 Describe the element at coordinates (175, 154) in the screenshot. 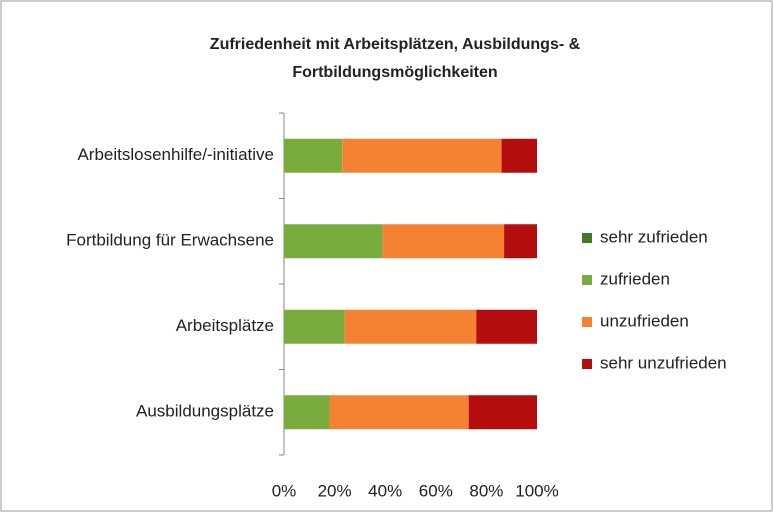

I see `y-tick-label: Arbeitslosenhilfe/-initiative` at that location.